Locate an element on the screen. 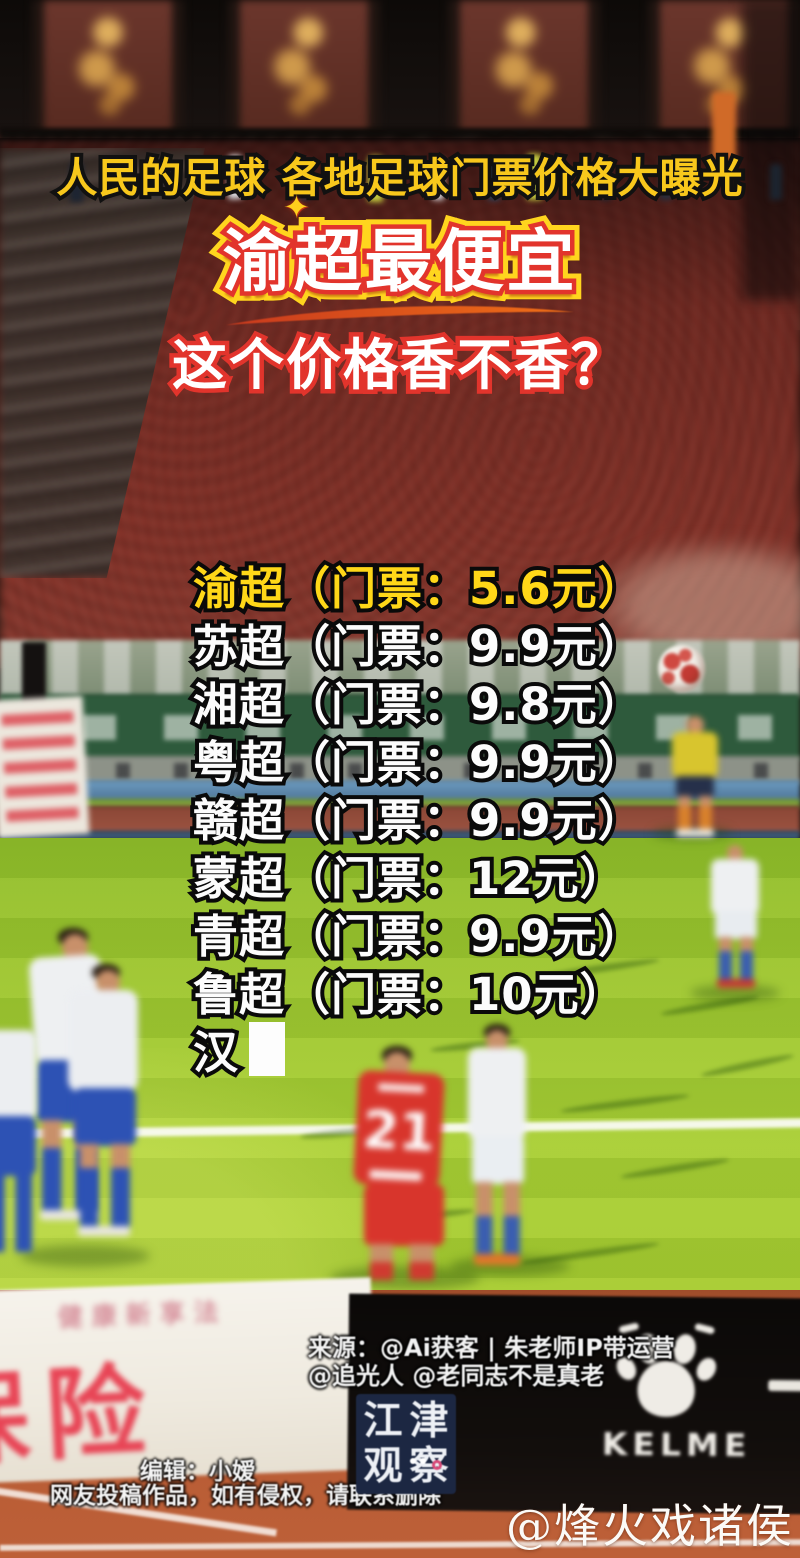 This screenshot has width=800, height=1558. price-text-outline: 粤超（门票：9.9元） is located at coordinates (418, 762).